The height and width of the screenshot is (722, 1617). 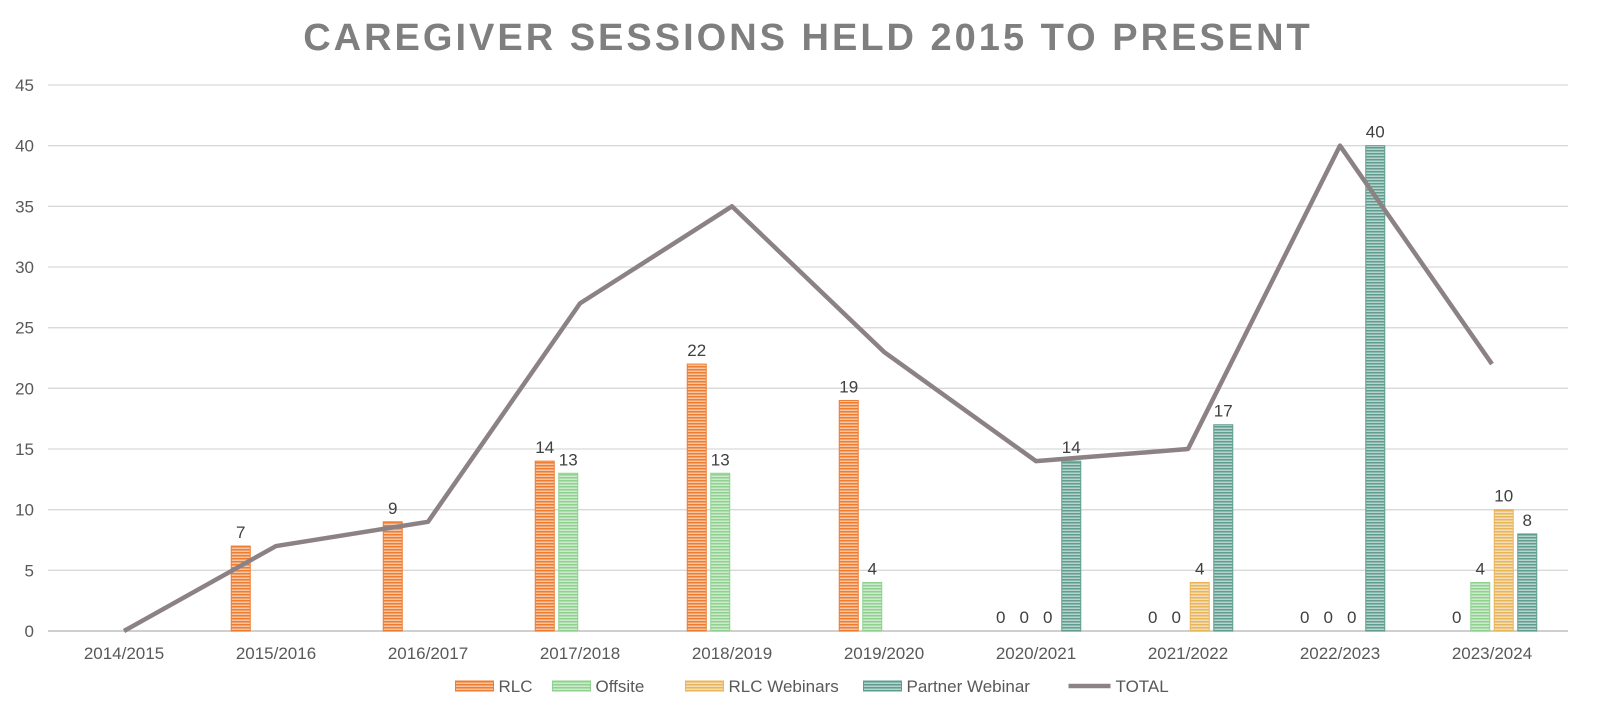 What do you see at coordinates (24, 328) in the screenshot?
I see `y-tick-label: 25` at bounding box center [24, 328].